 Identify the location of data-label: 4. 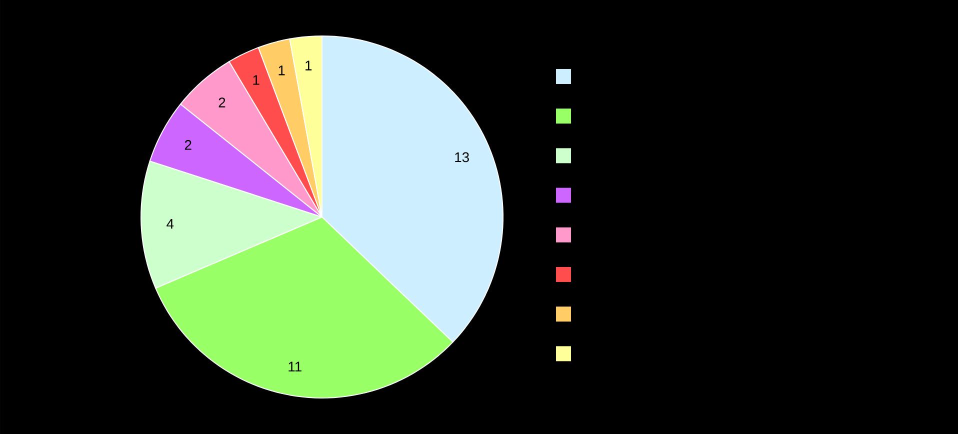
(170, 224).